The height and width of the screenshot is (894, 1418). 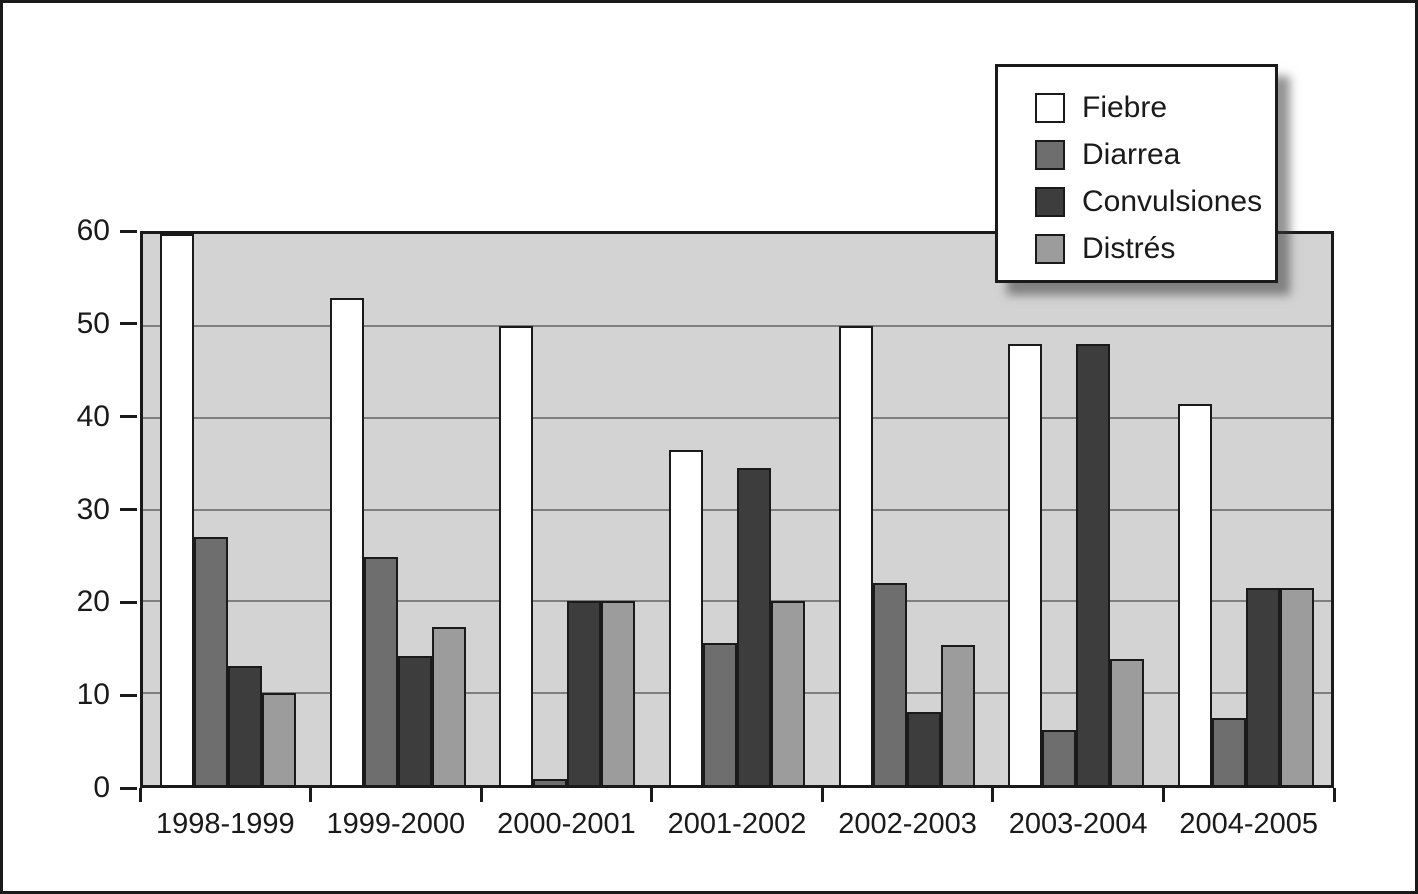 I want to click on y-tick-label-60: 60, so click(x=93, y=230).